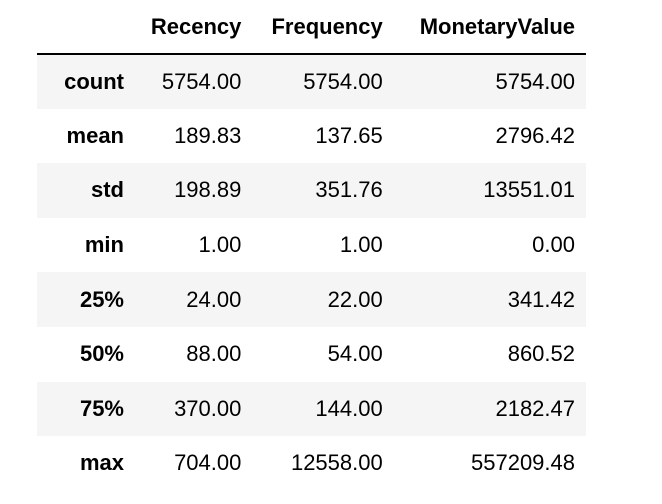  What do you see at coordinates (523, 463) in the screenshot?
I see `table-cell: 557209.48` at bounding box center [523, 463].